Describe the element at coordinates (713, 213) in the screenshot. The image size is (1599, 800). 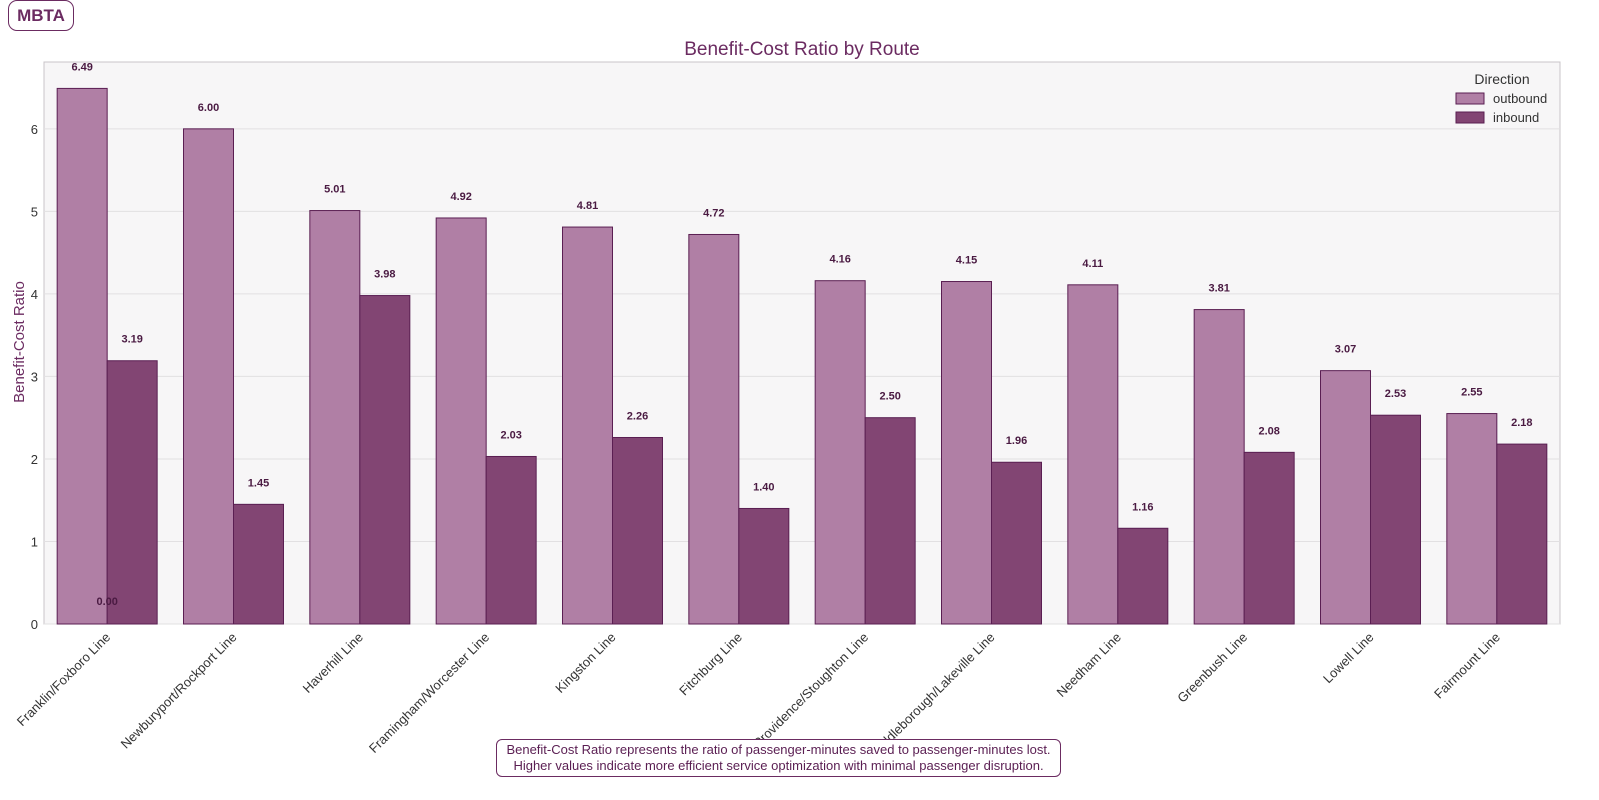
I see `data-label-outbound: 4.72` at that location.